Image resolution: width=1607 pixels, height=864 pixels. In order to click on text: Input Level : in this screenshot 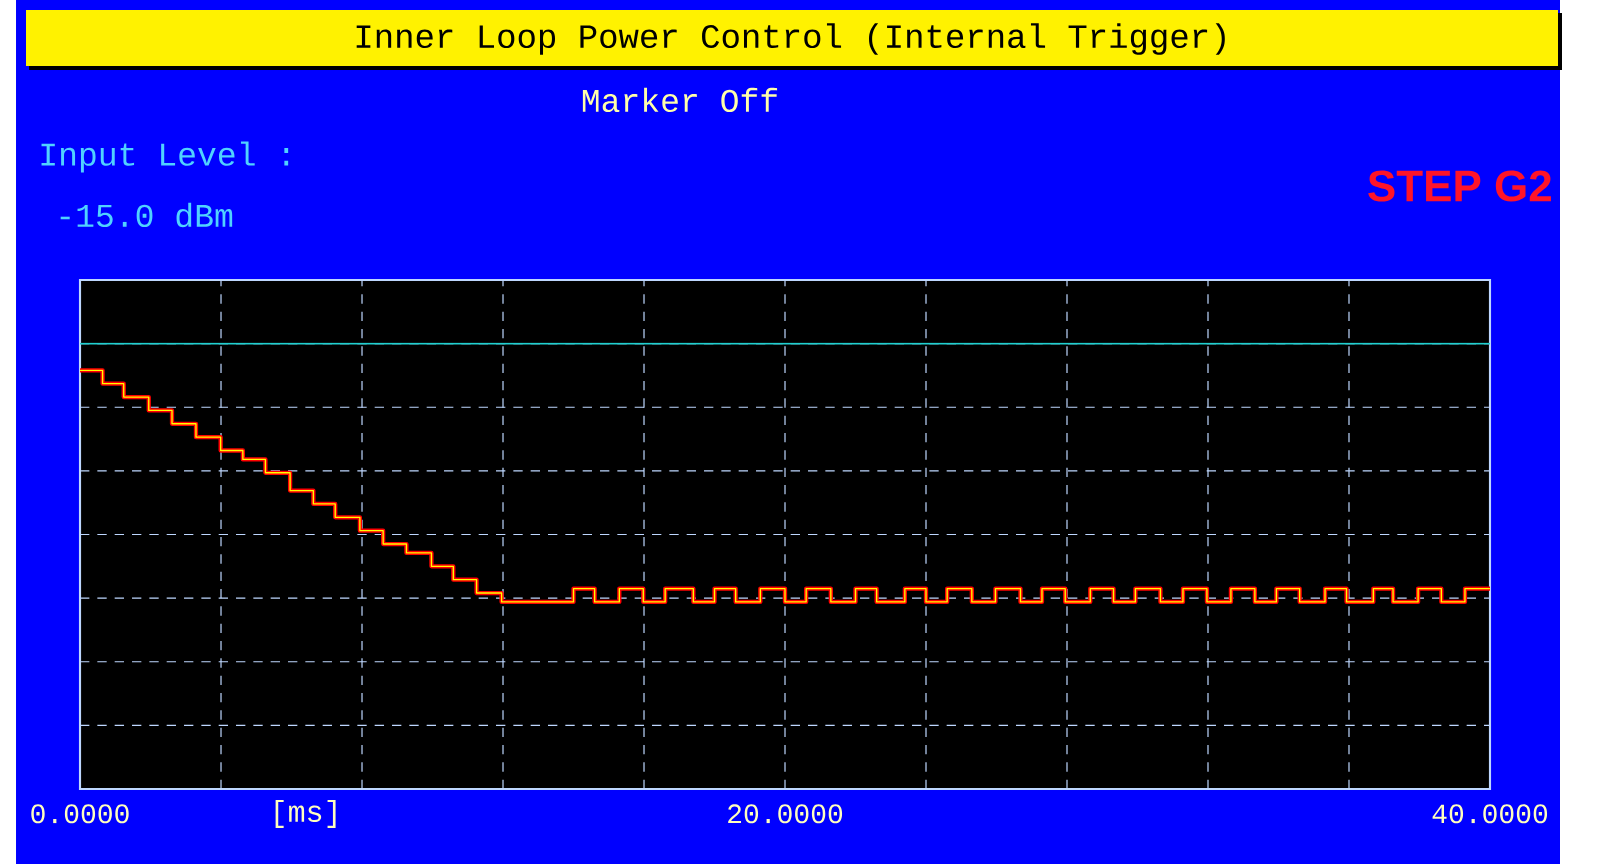, I will do `click(165, 157)`.